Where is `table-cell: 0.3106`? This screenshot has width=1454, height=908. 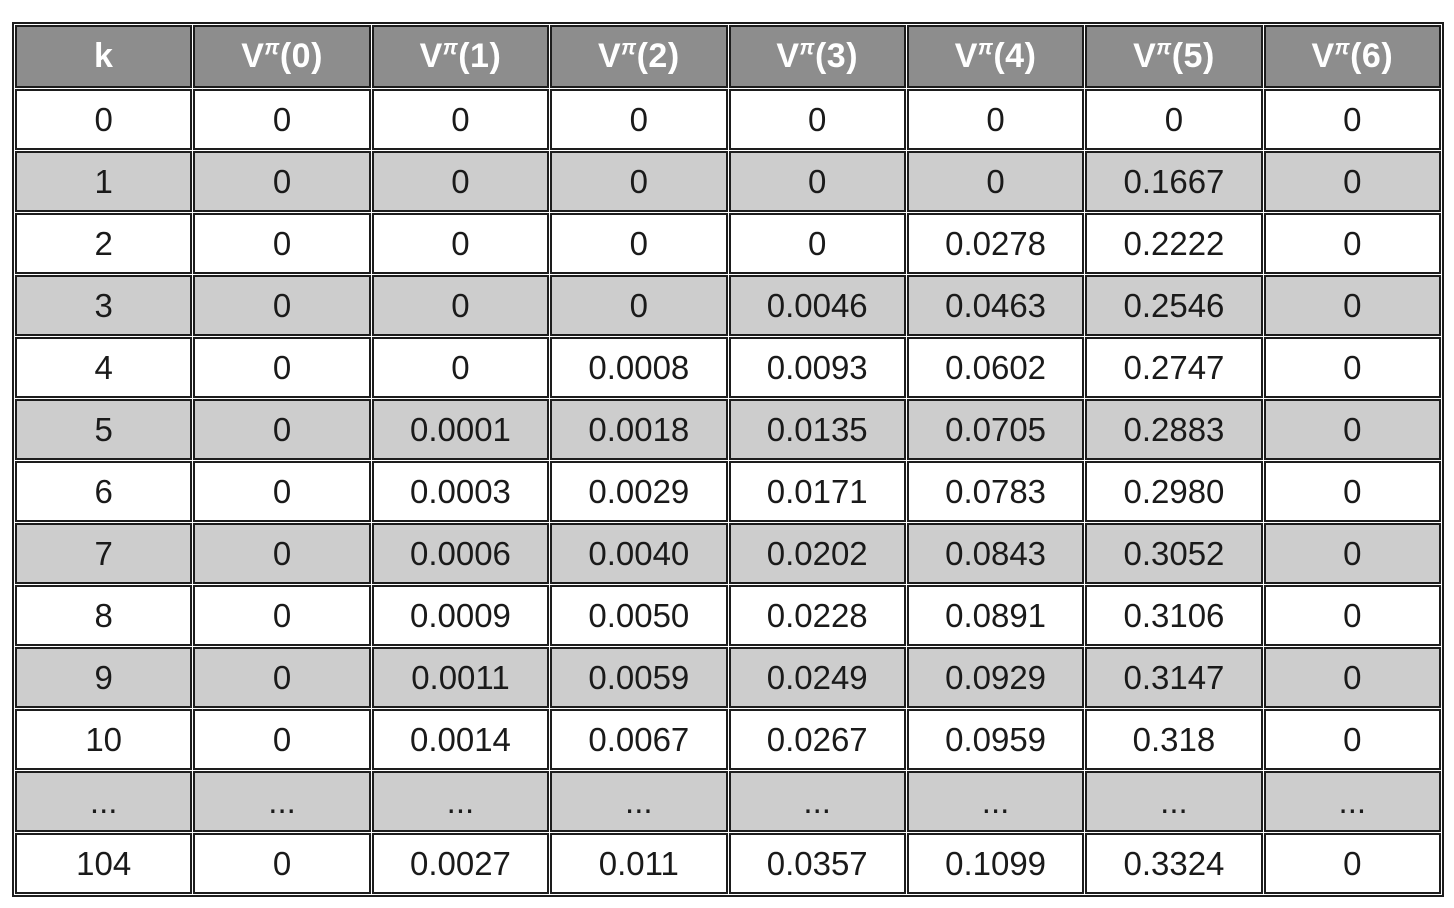
table-cell: 0.3106 is located at coordinates (1174, 615).